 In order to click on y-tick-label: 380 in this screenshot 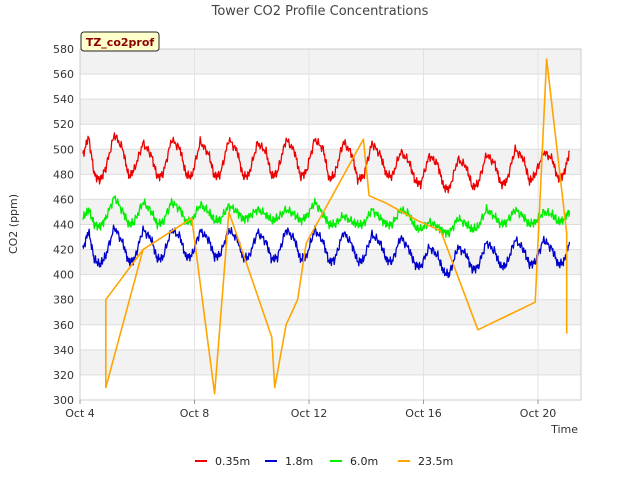, I will do `click(63, 300)`.